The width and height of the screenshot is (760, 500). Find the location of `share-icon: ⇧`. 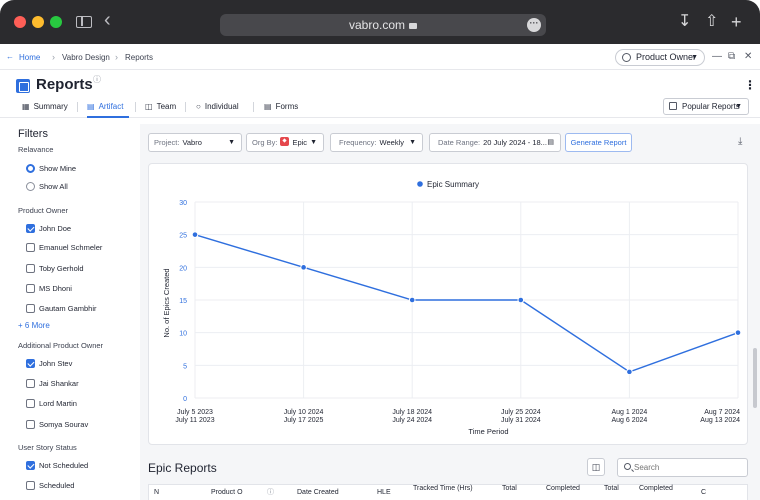

share-icon: ⇧ is located at coordinates (712, 21).